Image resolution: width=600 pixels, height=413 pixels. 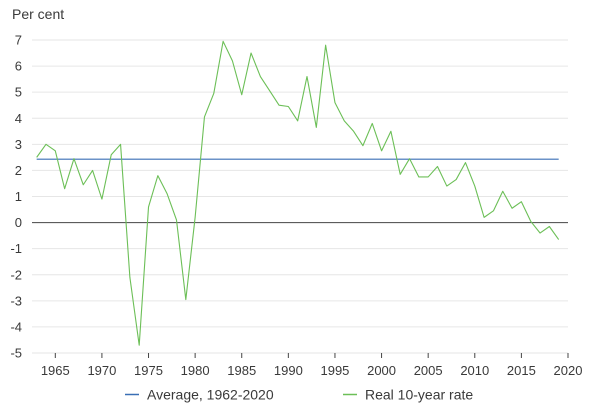 What do you see at coordinates (474, 370) in the screenshot?
I see `x-tick-label: 2010` at bounding box center [474, 370].